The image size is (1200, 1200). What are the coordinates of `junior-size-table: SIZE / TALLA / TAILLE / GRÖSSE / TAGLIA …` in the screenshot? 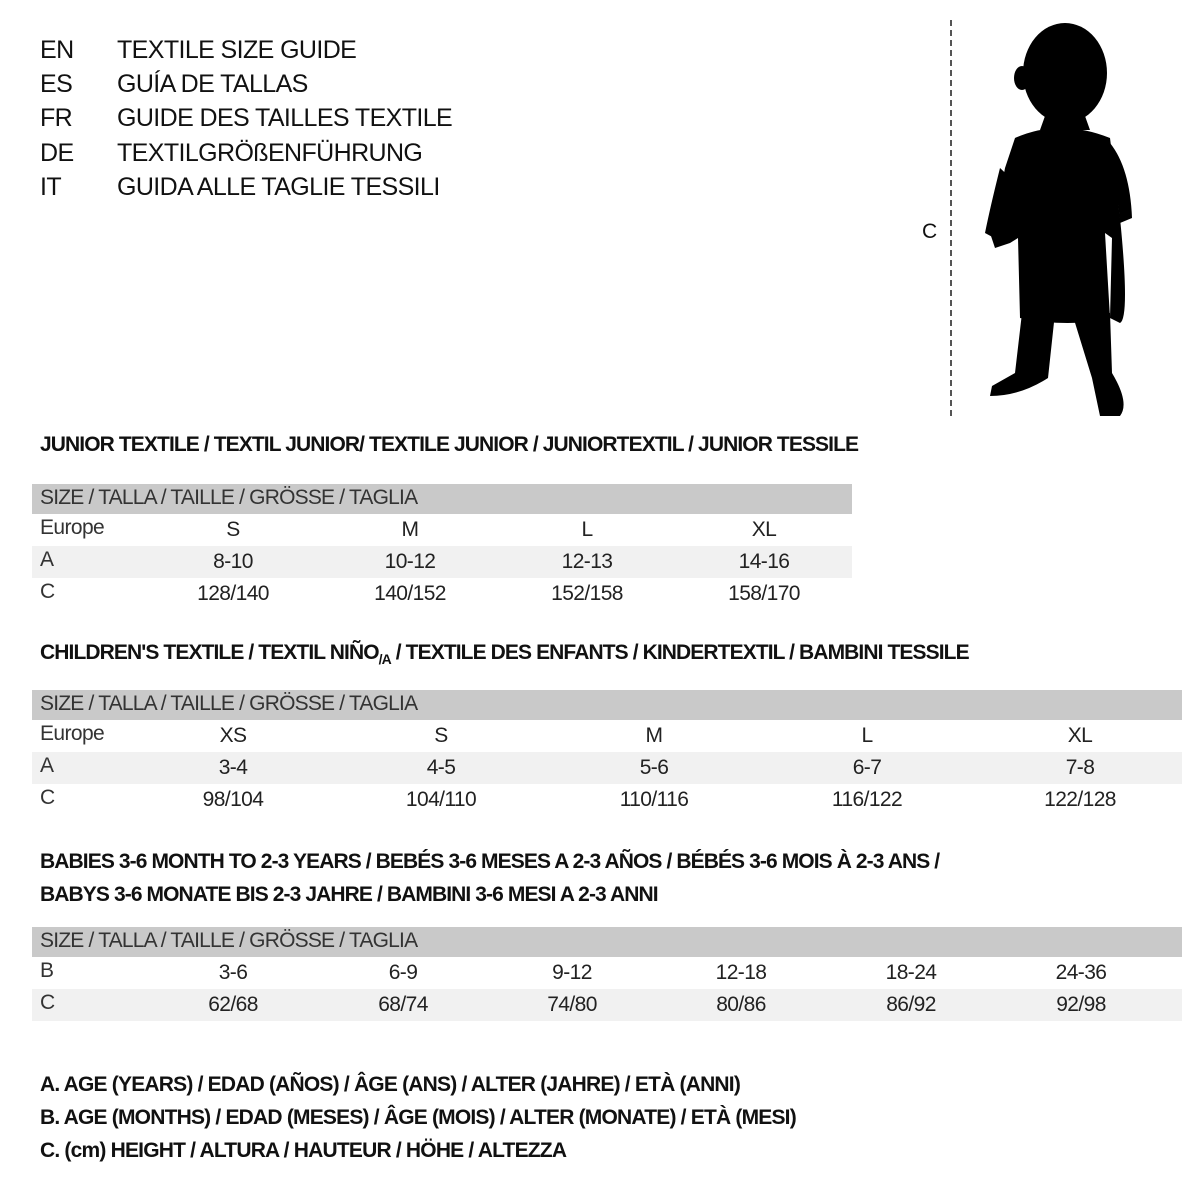 It's located at (442, 547).